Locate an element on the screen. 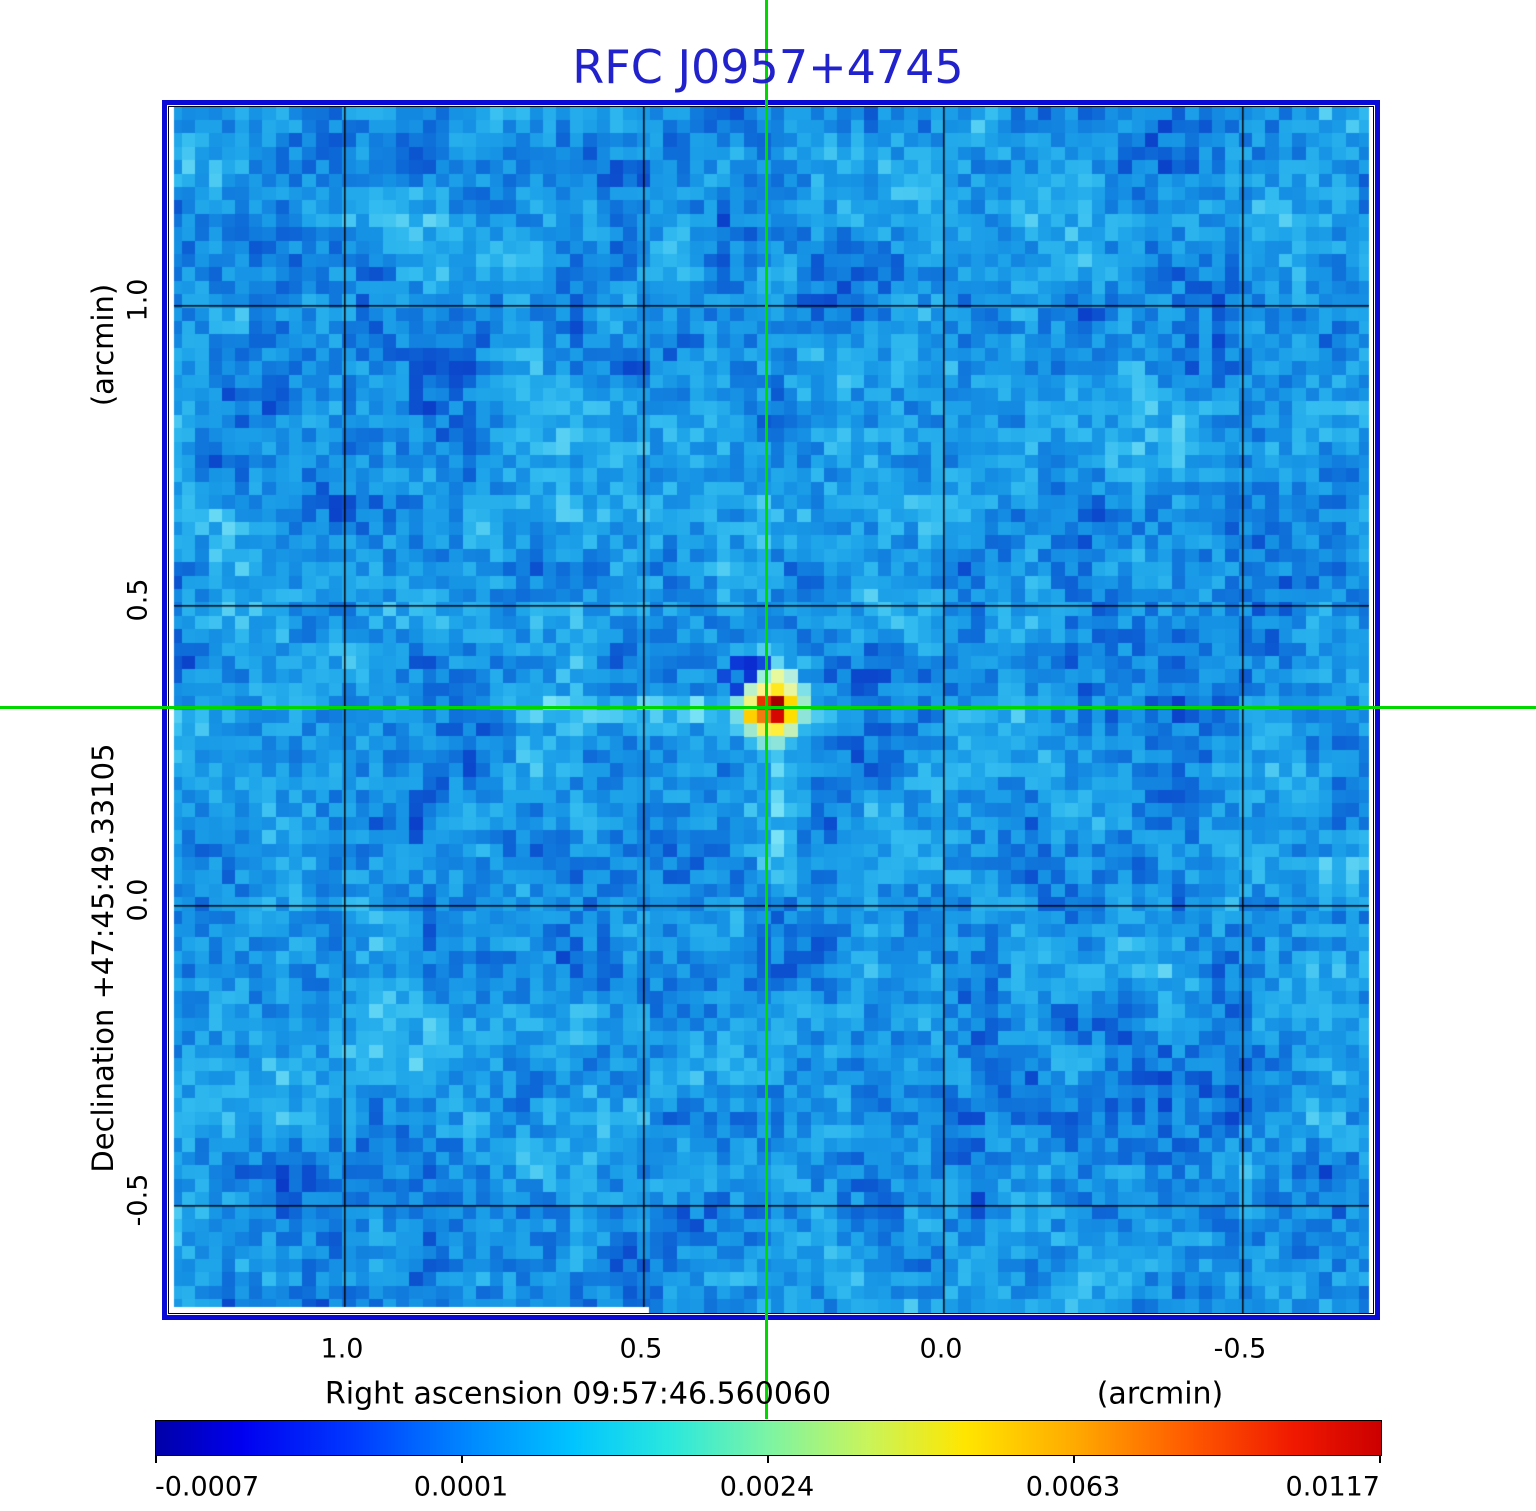  colorbar-tick-label: 0.0117 is located at coordinates (1332, 1487).